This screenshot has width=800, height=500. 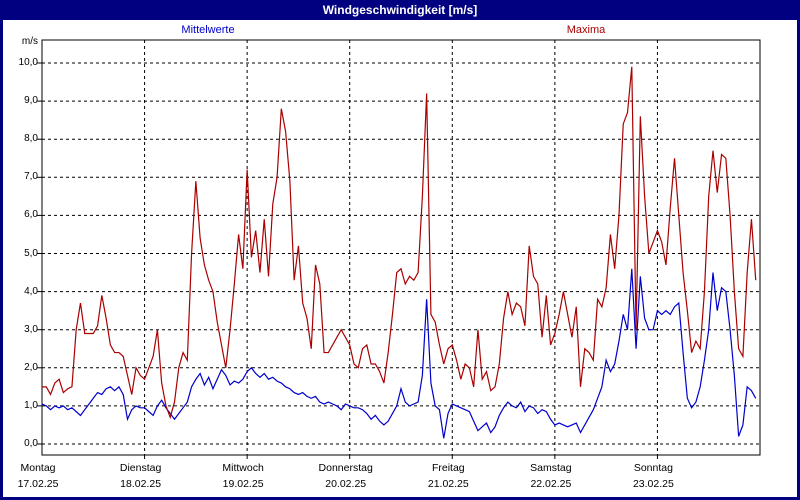 What do you see at coordinates (28, 62) in the screenshot?
I see `y-tick-label: 10,0` at bounding box center [28, 62].